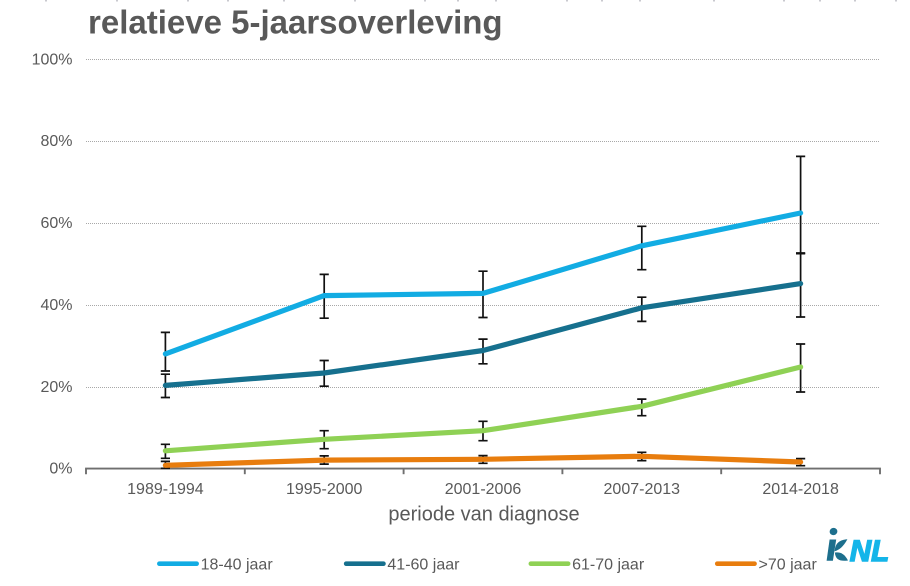  What do you see at coordinates (788, 565) in the screenshot?
I see `svg-text: >70 jaar` at bounding box center [788, 565].